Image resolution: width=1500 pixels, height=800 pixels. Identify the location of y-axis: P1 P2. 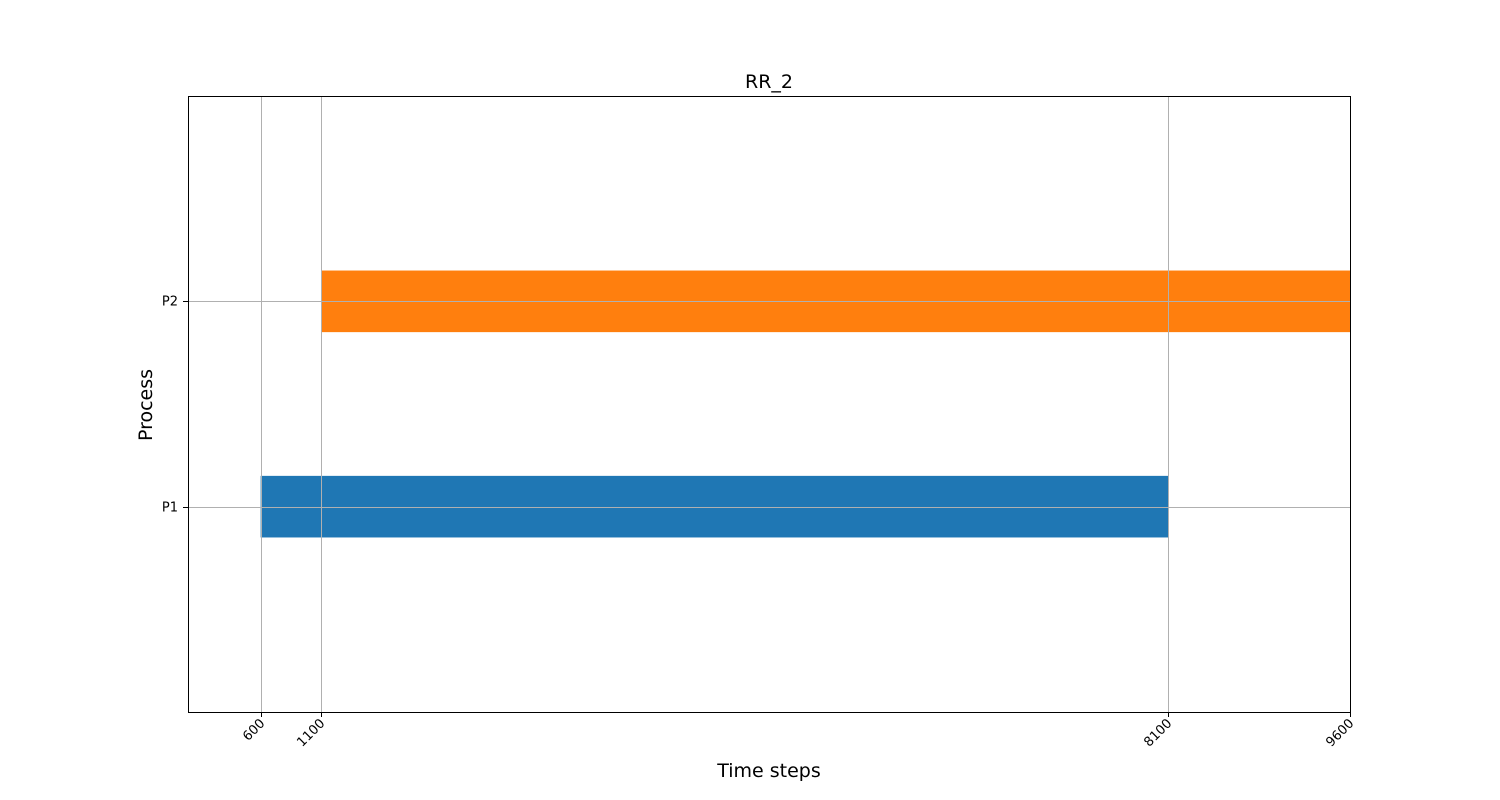
(175, 405).